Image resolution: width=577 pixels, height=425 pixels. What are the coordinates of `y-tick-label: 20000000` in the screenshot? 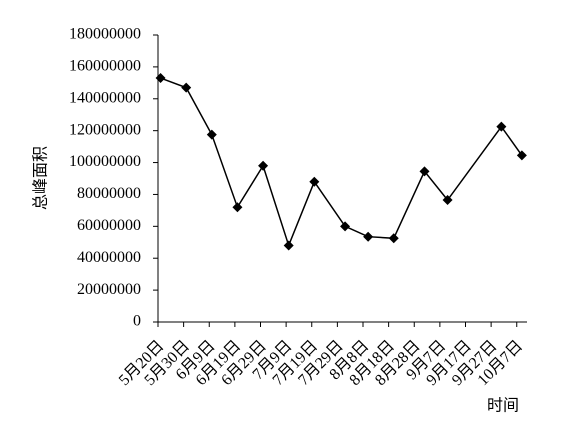 It's located at (109, 289).